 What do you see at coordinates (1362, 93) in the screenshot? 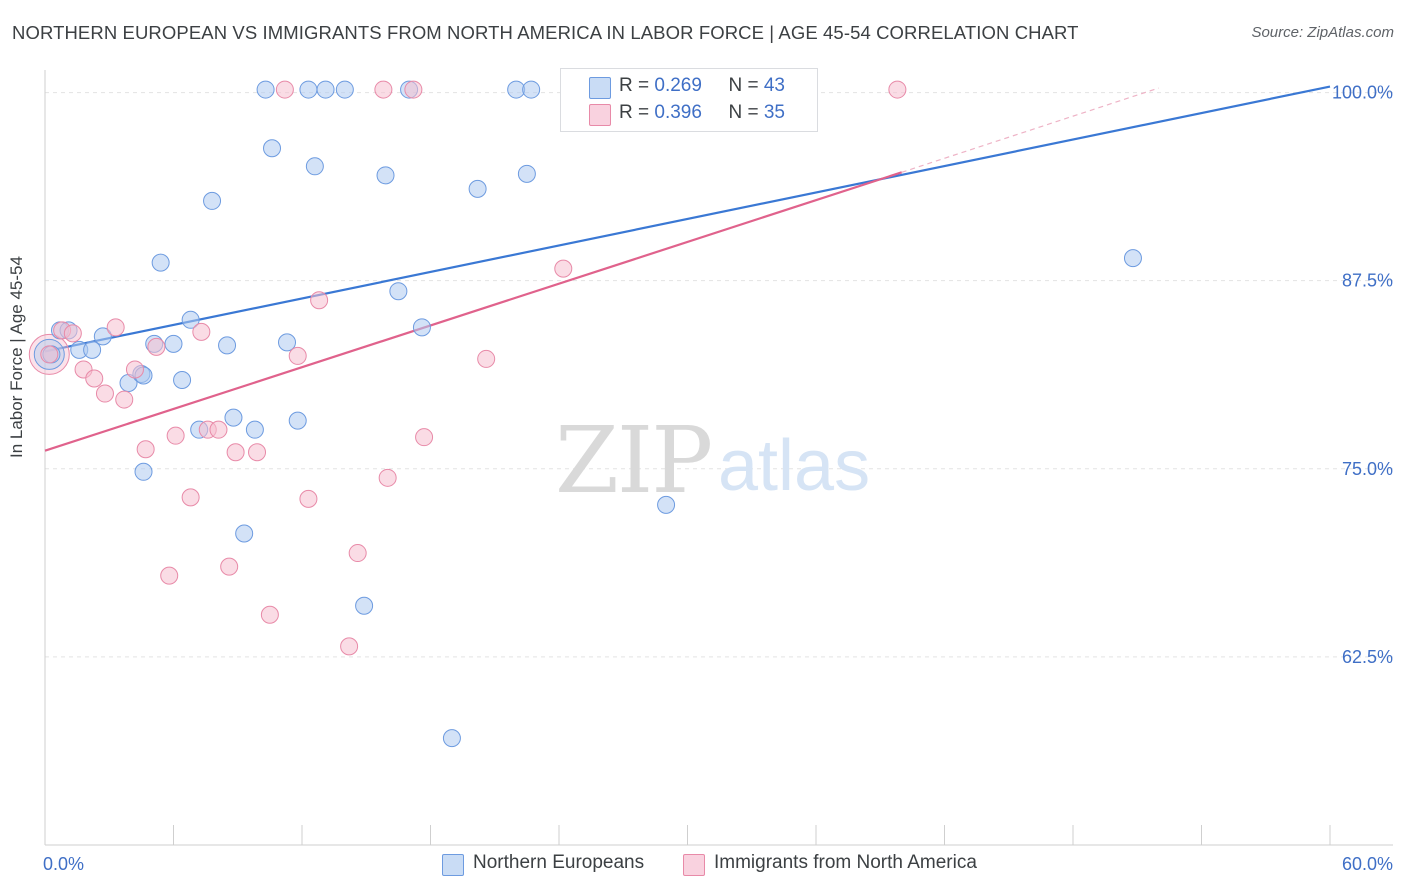
I see `y-tick-label: 100.0%` at bounding box center [1362, 93].